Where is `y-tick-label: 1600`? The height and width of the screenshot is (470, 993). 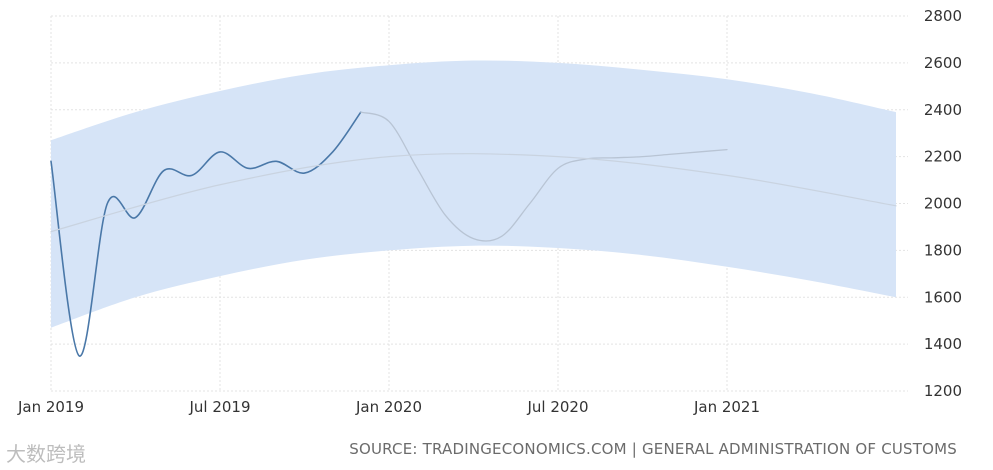 y-tick-label: 1600 is located at coordinates (943, 297).